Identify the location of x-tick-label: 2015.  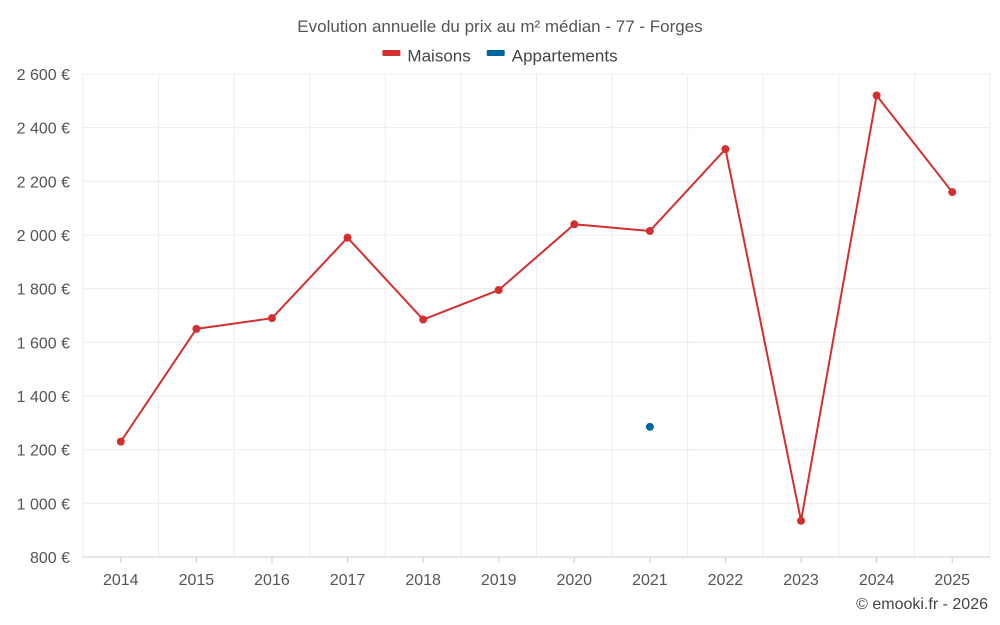
(197, 580).